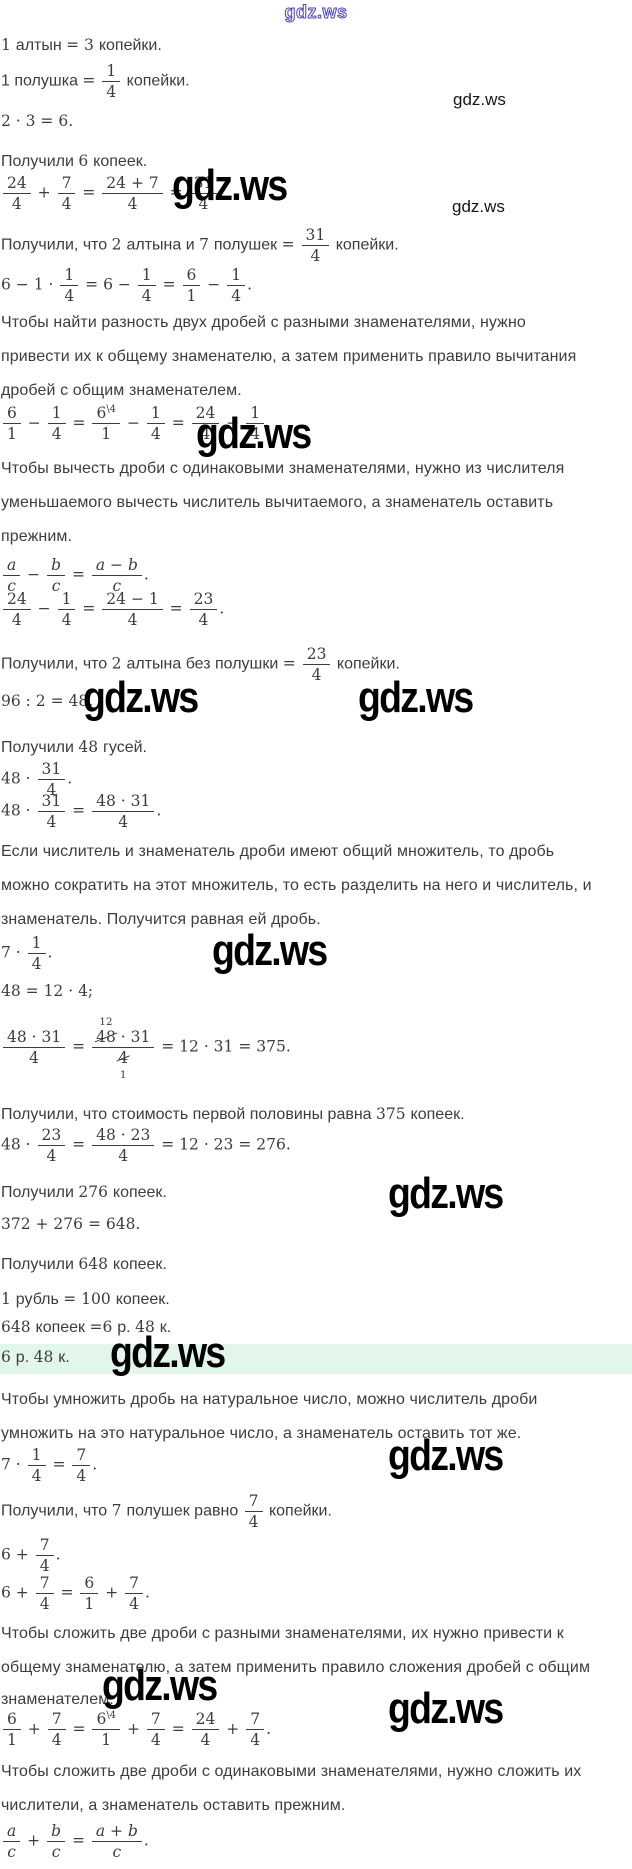 The image size is (632, 1869). What do you see at coordinates (125, 747) in the screenshot?
I see `text-span: гусей.` at bounding box center [125, 747].